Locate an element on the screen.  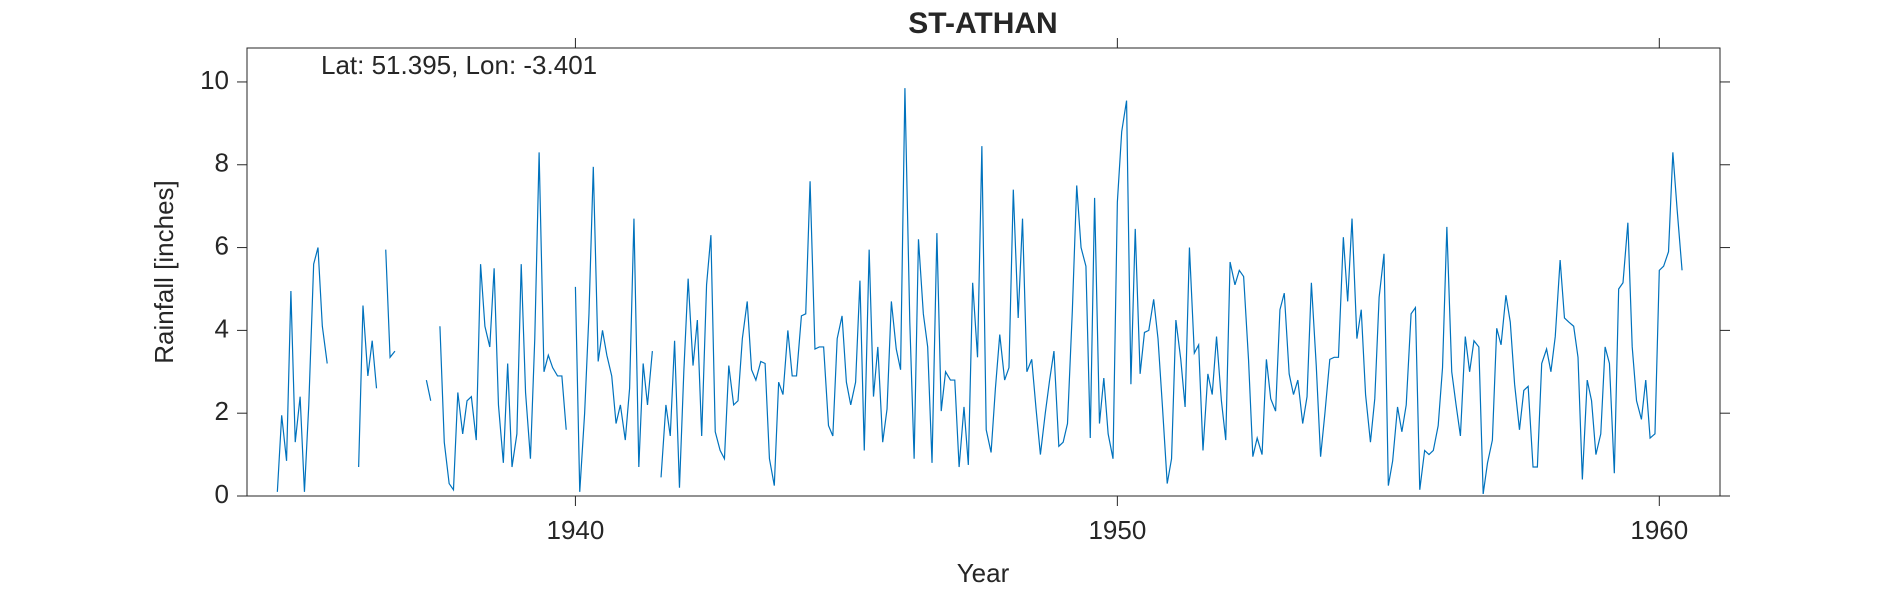
annotation: Lat: 51.395, Lon: -3.401 is located at coordinates (459, 65).